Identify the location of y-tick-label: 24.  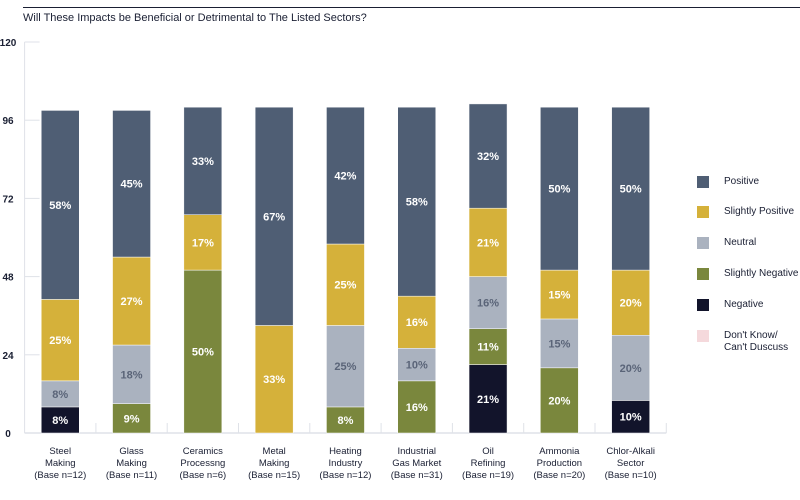
(8, 356).